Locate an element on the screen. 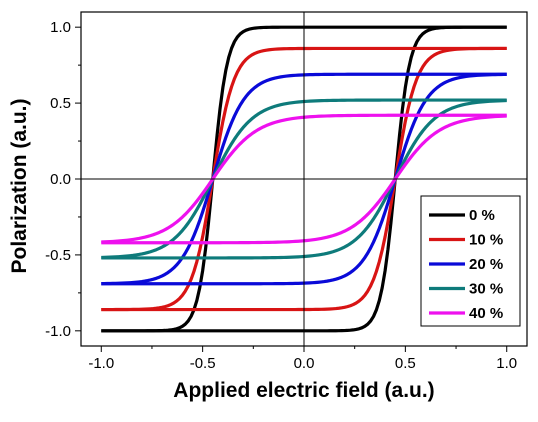 Image resolution: width=538 pixels, height=422 pixels. x-tick-label: 0.5 is located at coordinates (405, 363).